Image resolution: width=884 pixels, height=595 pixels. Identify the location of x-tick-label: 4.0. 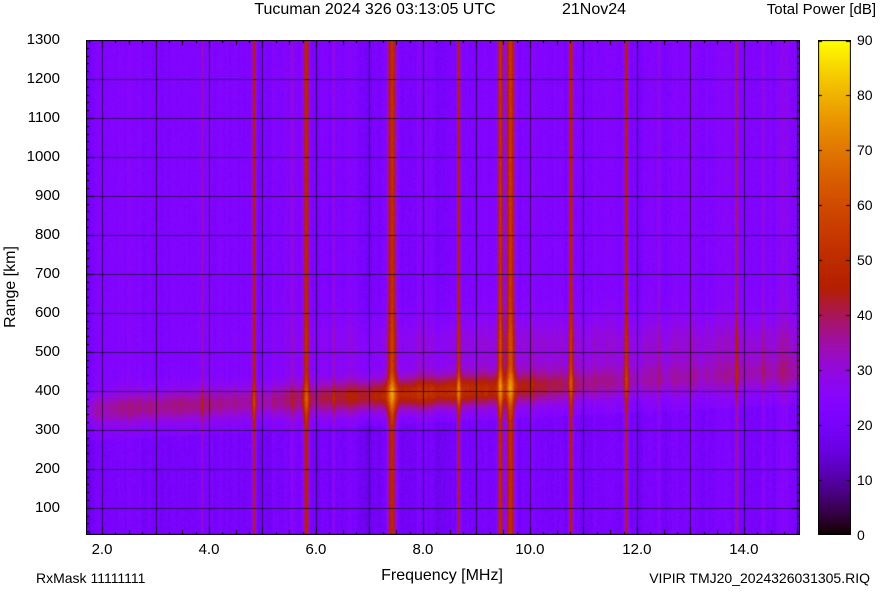
(209, 549).